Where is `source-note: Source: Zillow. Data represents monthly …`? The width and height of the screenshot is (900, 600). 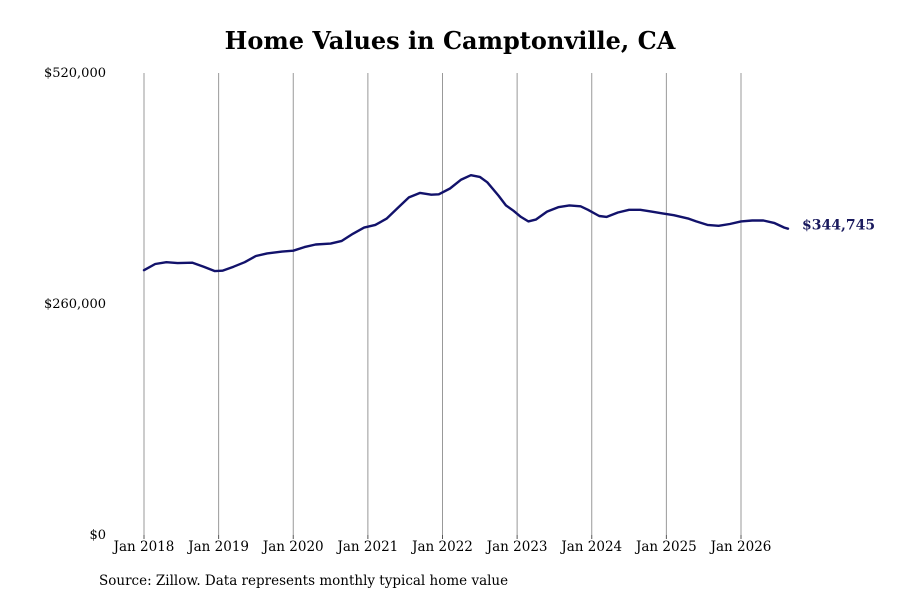
source-note: Source: Zillow. Data represents monthly … is located at coordinates (304, 581).